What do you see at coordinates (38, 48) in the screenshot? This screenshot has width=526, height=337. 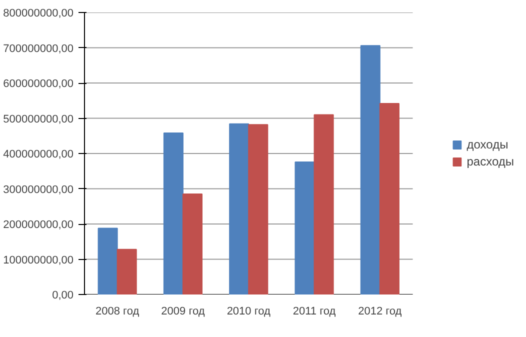 I see `y-tick-label: 700000000,00` at bounding box center [38, 48].